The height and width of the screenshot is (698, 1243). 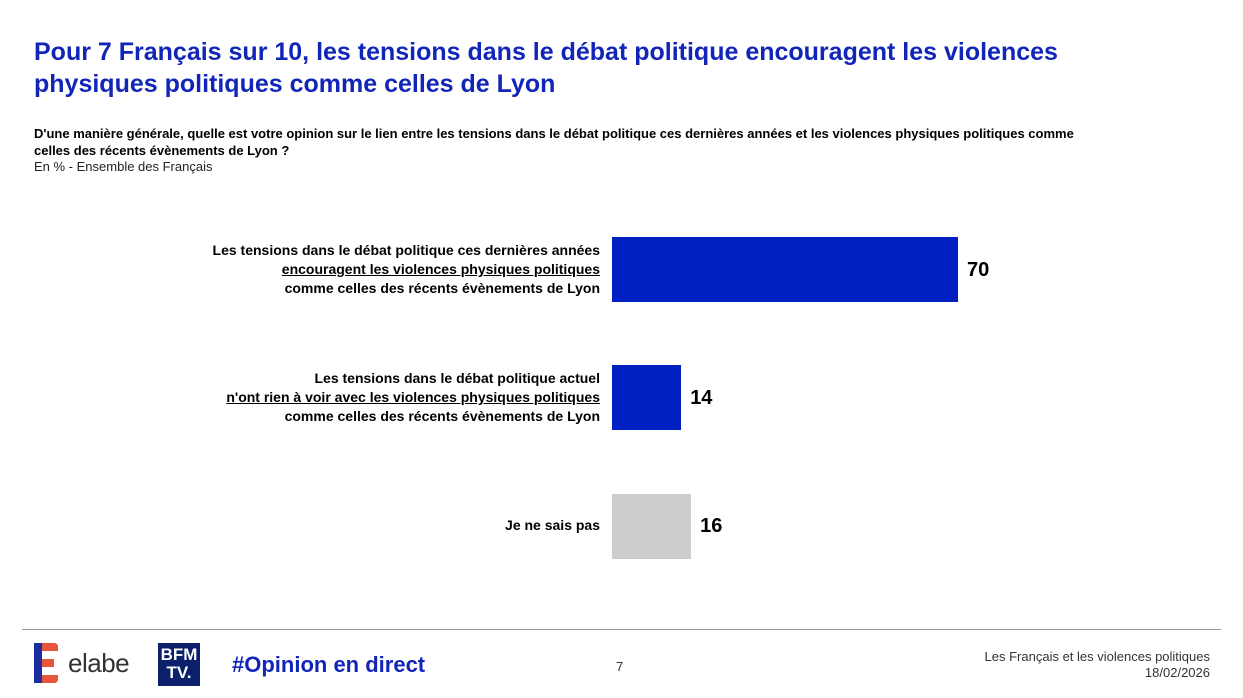 What do you see at coordinates (99, 663) in the screenshot?
I see `elabe-brand: elabe` at bounding box center [99, 663].